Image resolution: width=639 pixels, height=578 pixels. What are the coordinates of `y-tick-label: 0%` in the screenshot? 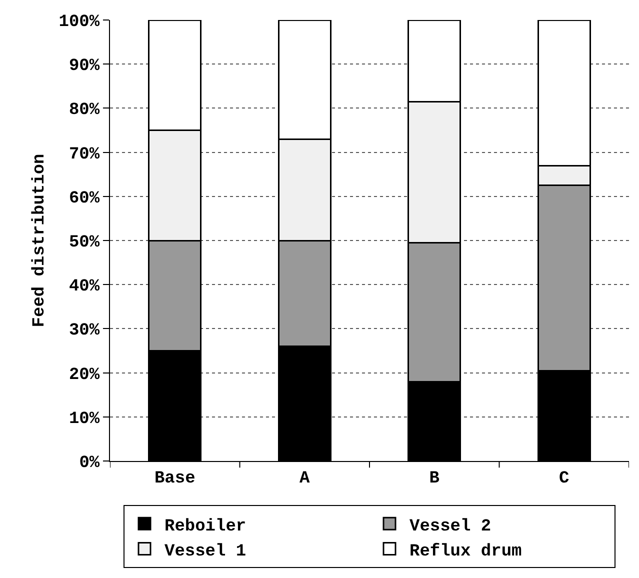 It's located at (89, 463).